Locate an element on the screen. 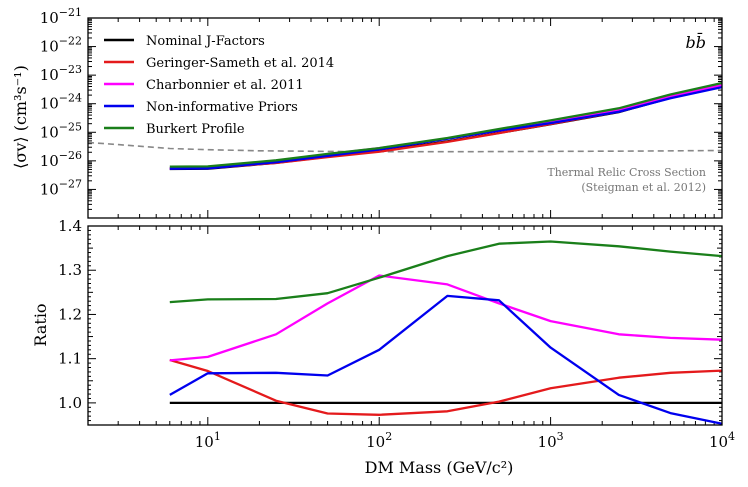  x-axis-label: DM Mass (GeV/c²) is located at coordinates (439, 467).